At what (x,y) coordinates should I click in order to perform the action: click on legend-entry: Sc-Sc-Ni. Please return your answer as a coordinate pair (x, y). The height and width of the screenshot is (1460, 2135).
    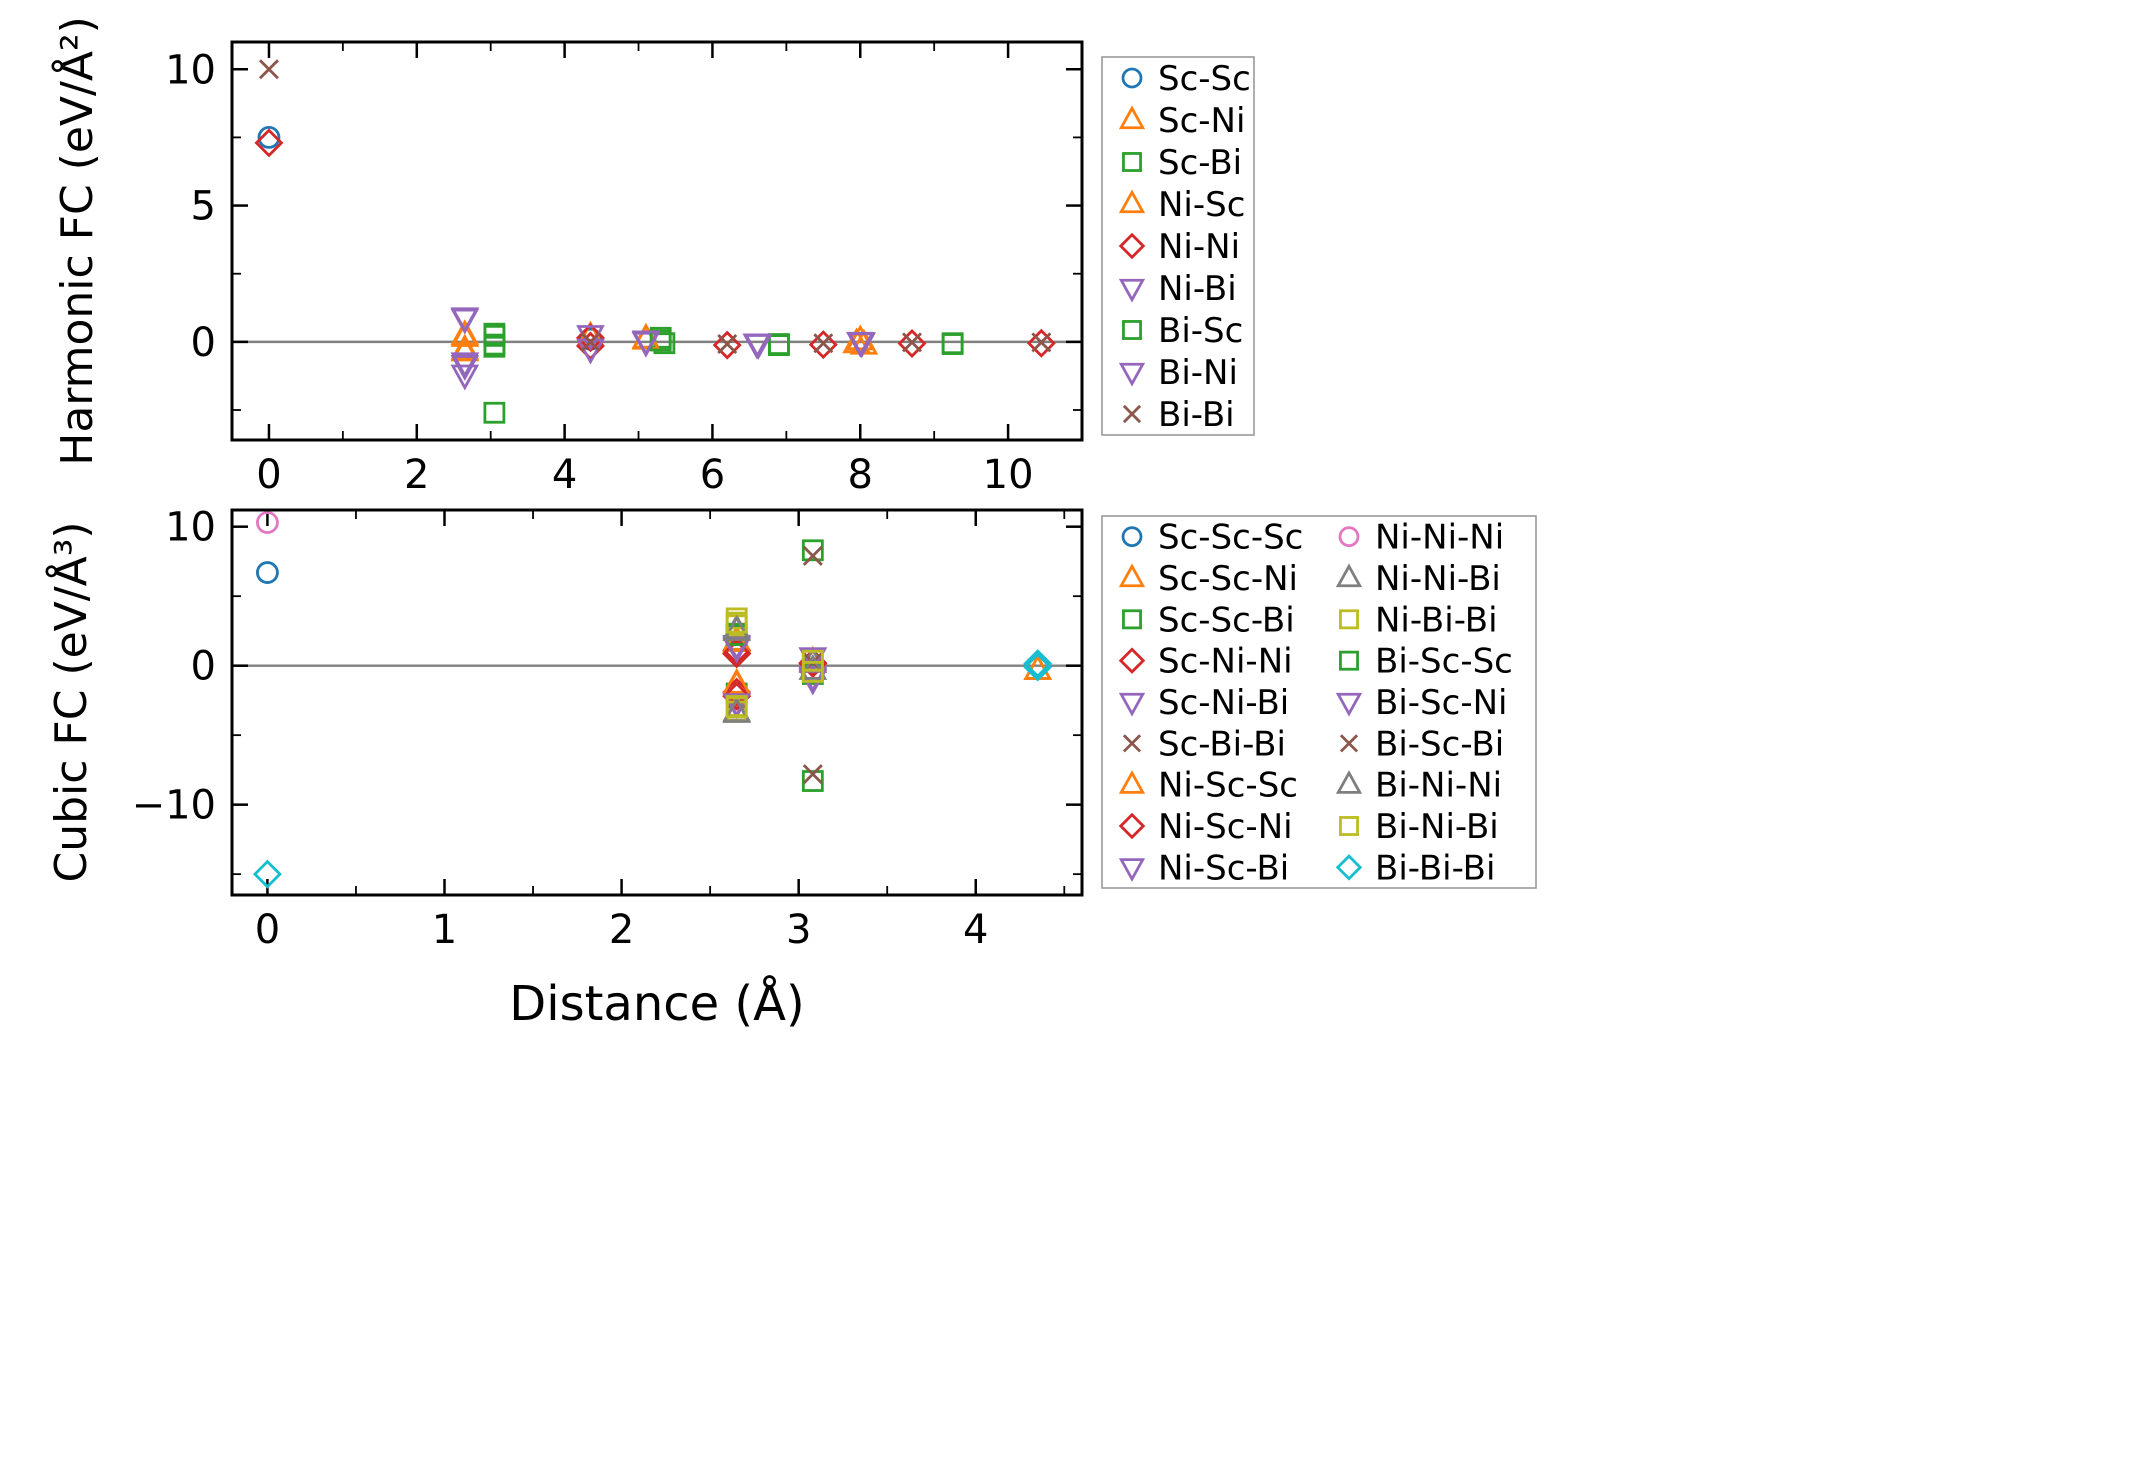
    Looking at the image, I should click on (1208, 579).